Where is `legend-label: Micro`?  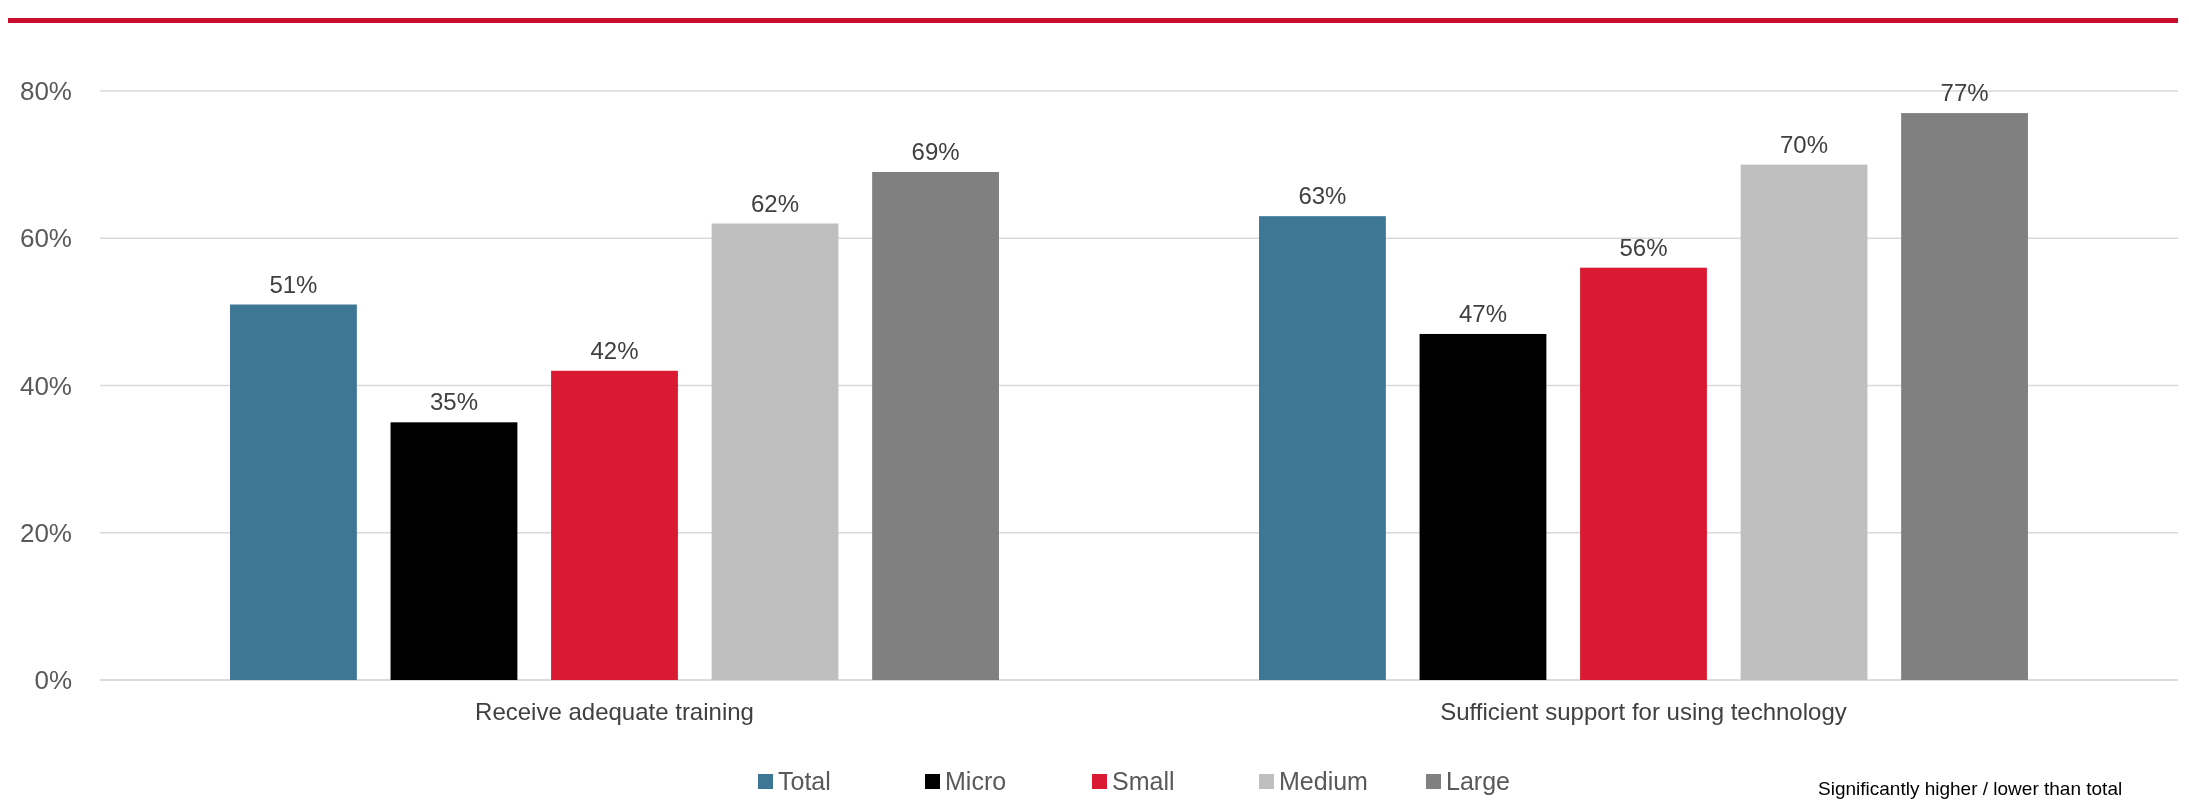
legend-label: Micro is located at coordinates (976, 781).